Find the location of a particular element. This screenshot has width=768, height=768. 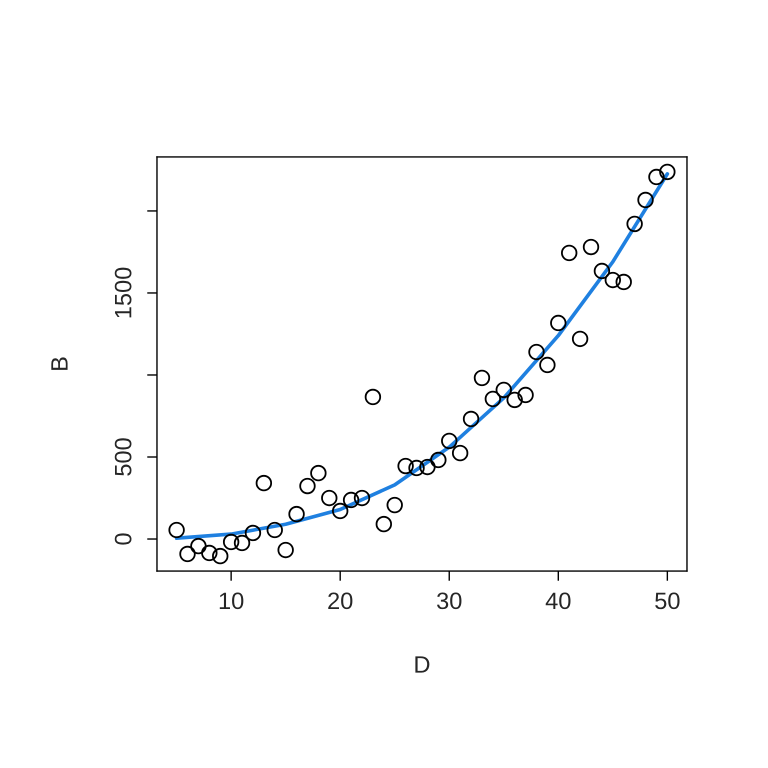

x-axis-title: D is located at coordinates (422, 664).